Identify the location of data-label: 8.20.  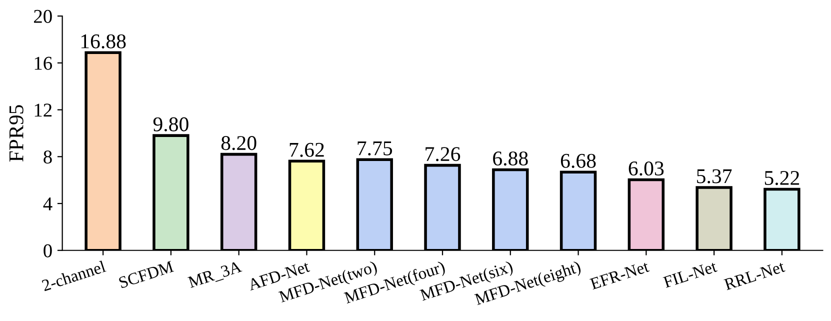
(238, 143).